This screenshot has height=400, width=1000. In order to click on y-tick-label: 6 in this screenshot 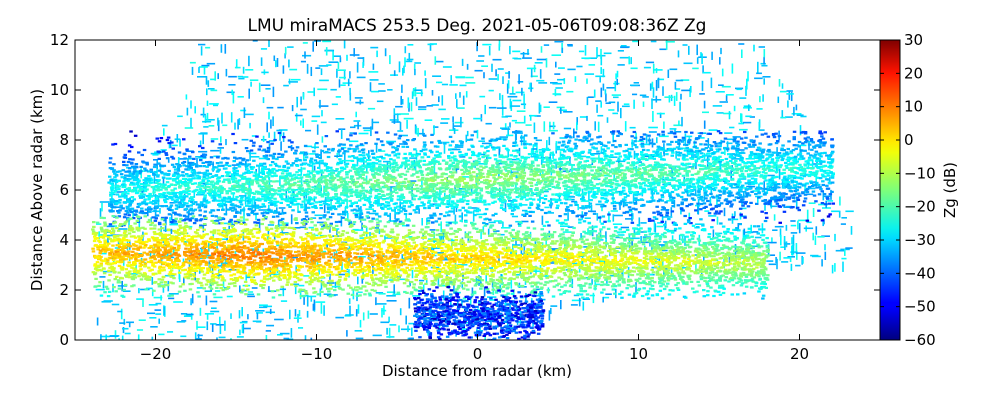, I will do `click(64, 190)`.